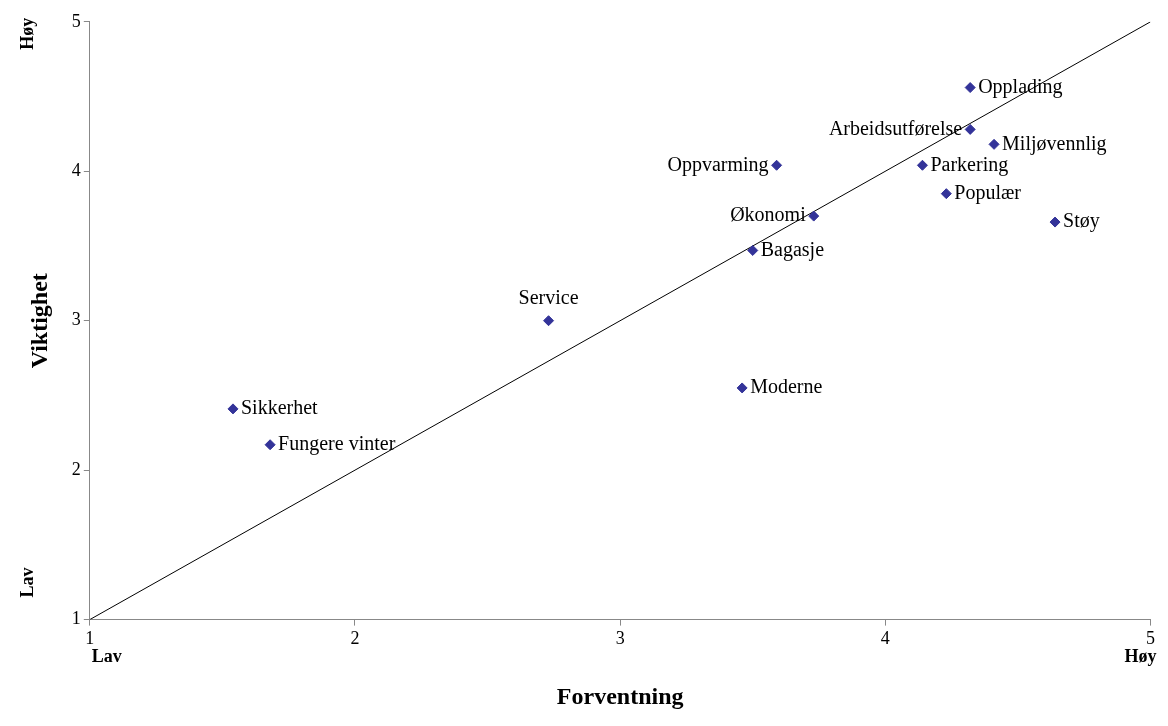 The image size is (1168, 726). Describe the element at coordinates (786, 386) in the screenshot. I see `series-label: Moderne` at that location.